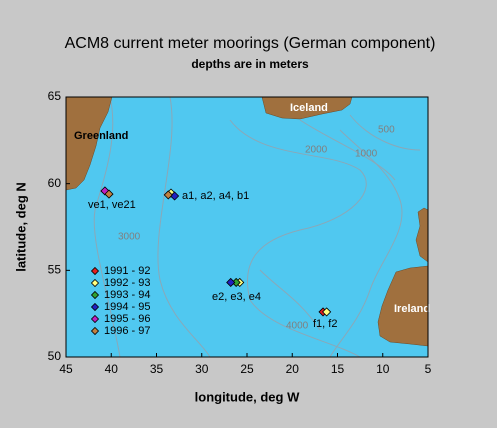  What do you see at coordinates (250, 64) in the screenshot?
I see `chart-subtitle: depths are in meters` at bounding box center [250, 64].